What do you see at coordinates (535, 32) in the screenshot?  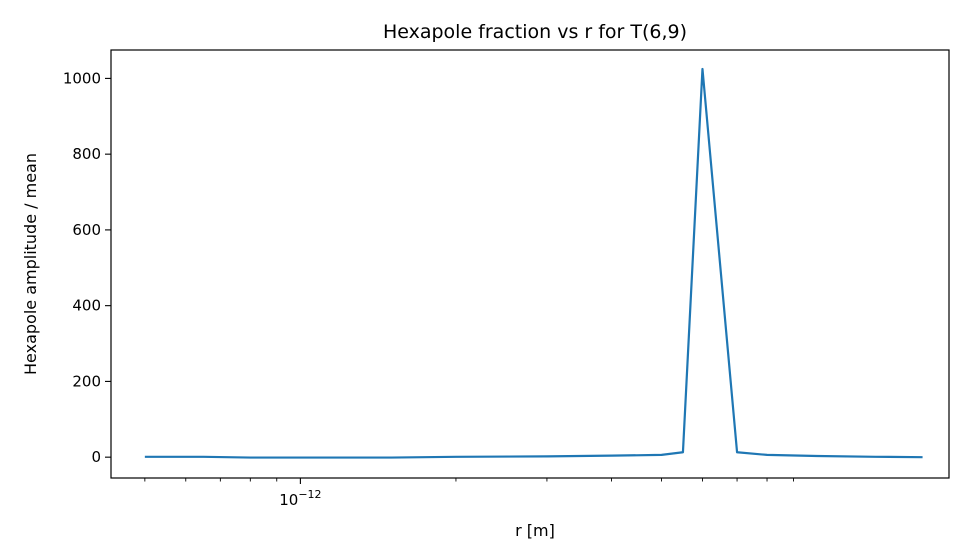 I see `chart-title: Hexapole fraction vs r for T(6,9)` at bounding box center [535, 32].